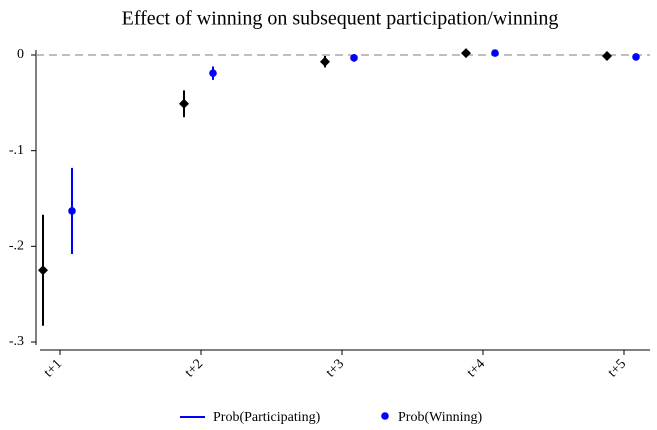 The width and height of the screenshot is (657, 430). Describe the element at coordinates (385, 416) in the screenshot. I see `legend-key` at that location.